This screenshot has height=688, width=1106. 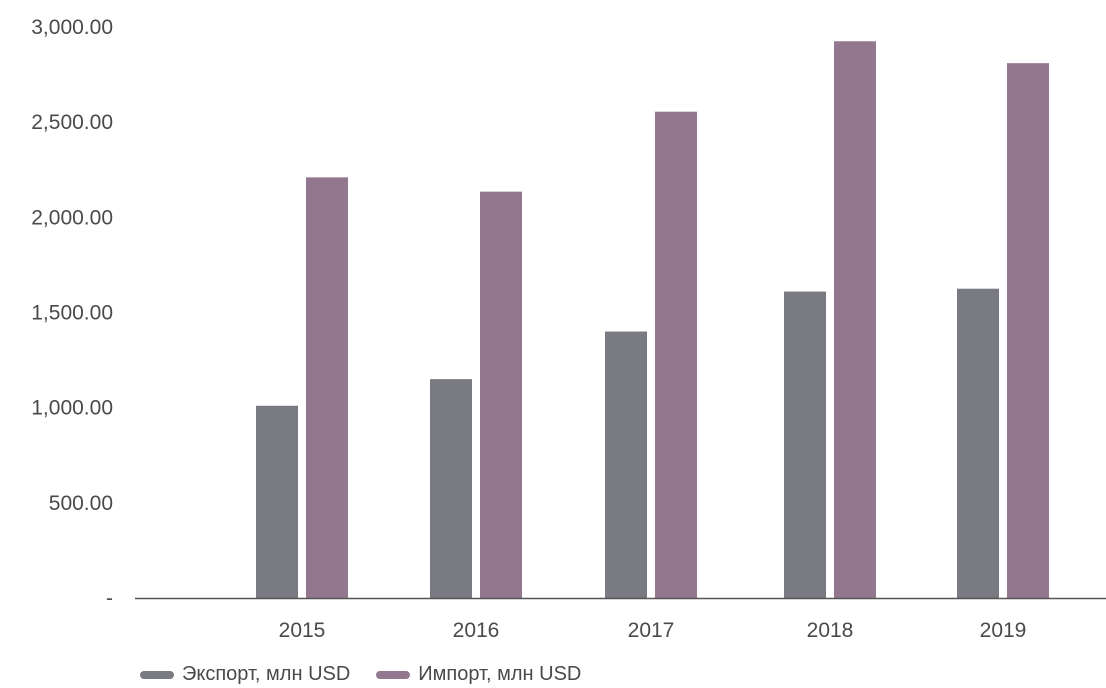 What do you see at coordinates (500, 674) in the screenshot?
I see `legend-label-import: Импорт, млн USD` at bounding box center [500, 674].